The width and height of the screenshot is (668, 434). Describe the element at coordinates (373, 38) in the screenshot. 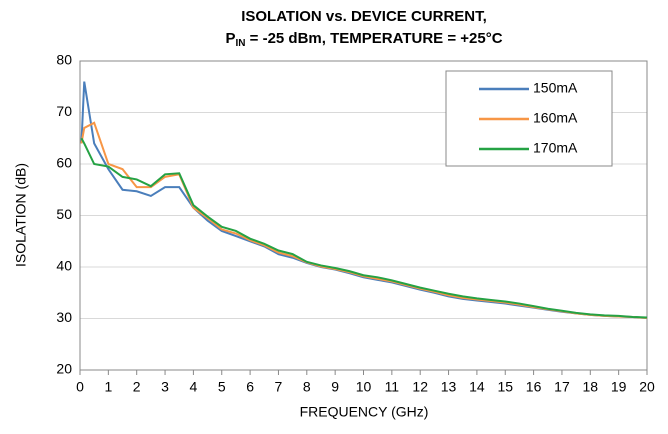

I see `subtitle-part: = -25 dBm, TEMPERATURE = +25°C` at that location.